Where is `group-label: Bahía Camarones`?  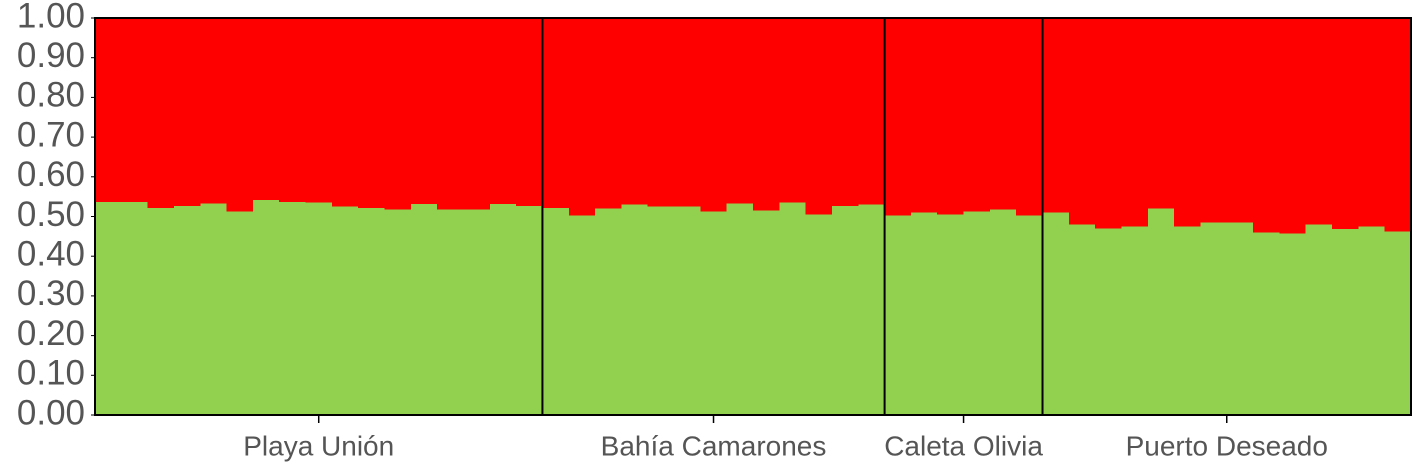
group-label: Bahía Camarones is located at coordinates (714, 445).